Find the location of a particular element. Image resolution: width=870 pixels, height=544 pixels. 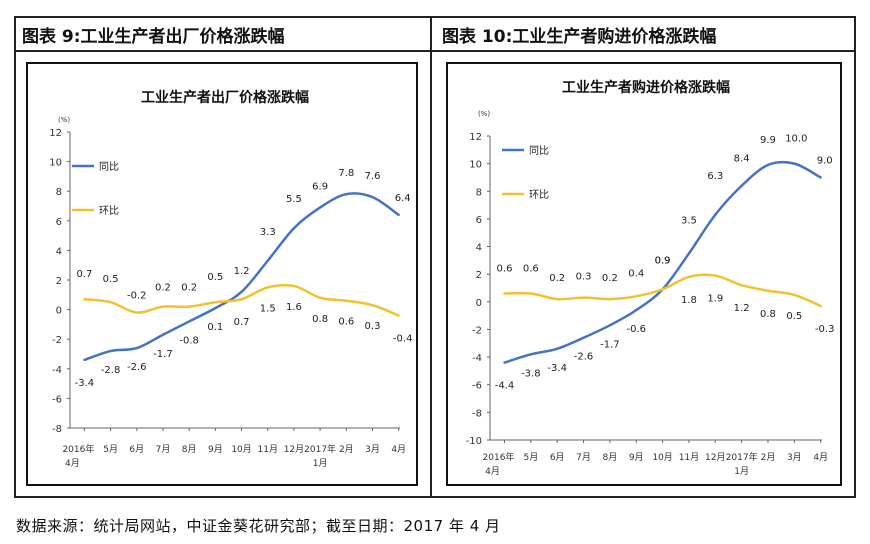

legend-label-mom: 环比 is located at coordinates (539, 195).